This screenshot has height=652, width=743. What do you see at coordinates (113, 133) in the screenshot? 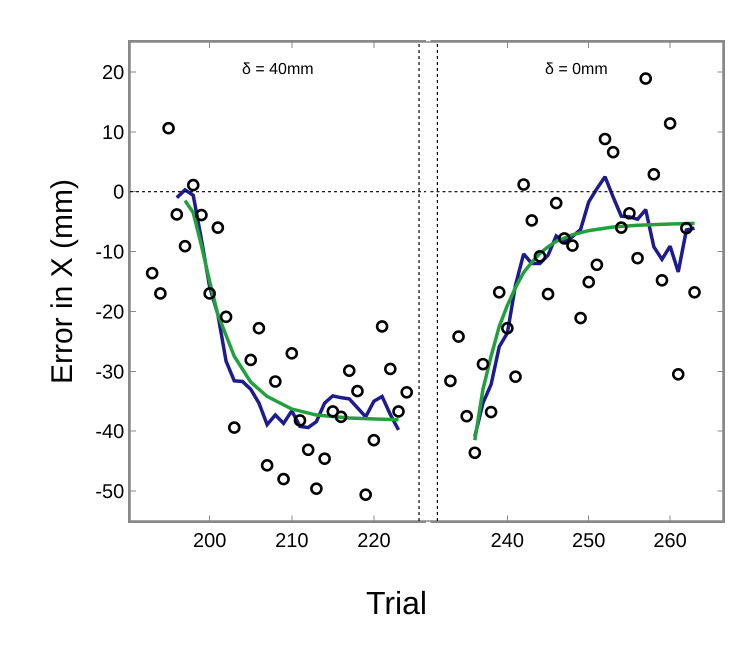
I see `y-tick-label: 10` at bounding box center [113, 133].